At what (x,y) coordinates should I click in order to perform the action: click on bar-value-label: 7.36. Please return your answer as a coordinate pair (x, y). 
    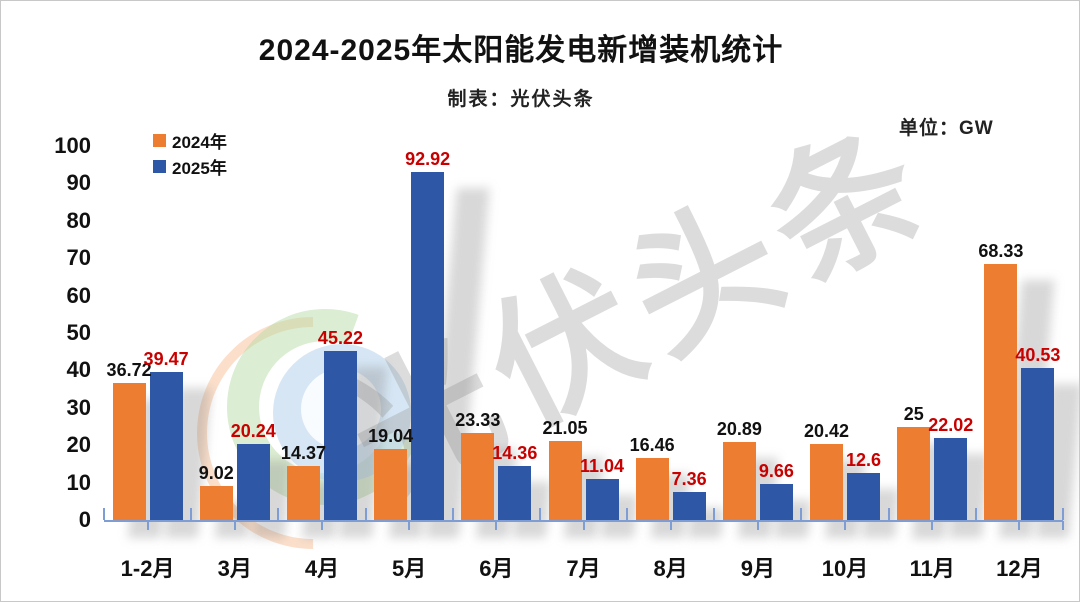
    Looking at the image, I should click on (689, 479).